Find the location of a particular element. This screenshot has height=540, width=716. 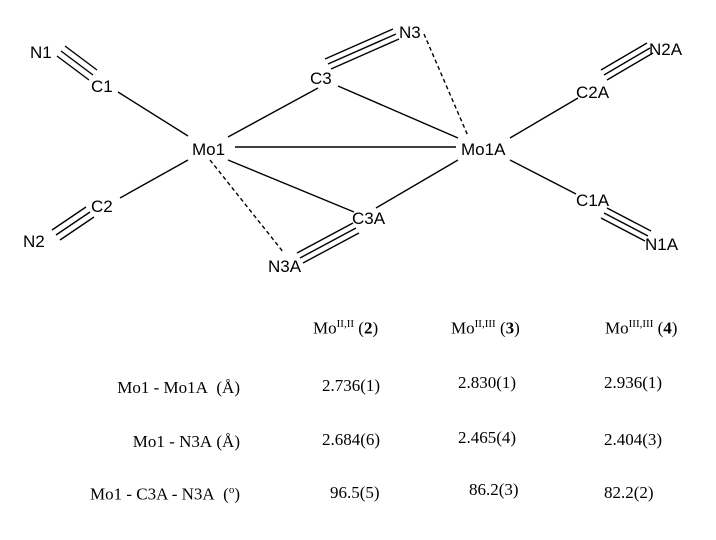

value-angle-4: 82.2(2) is located at coordinates (629, 492).